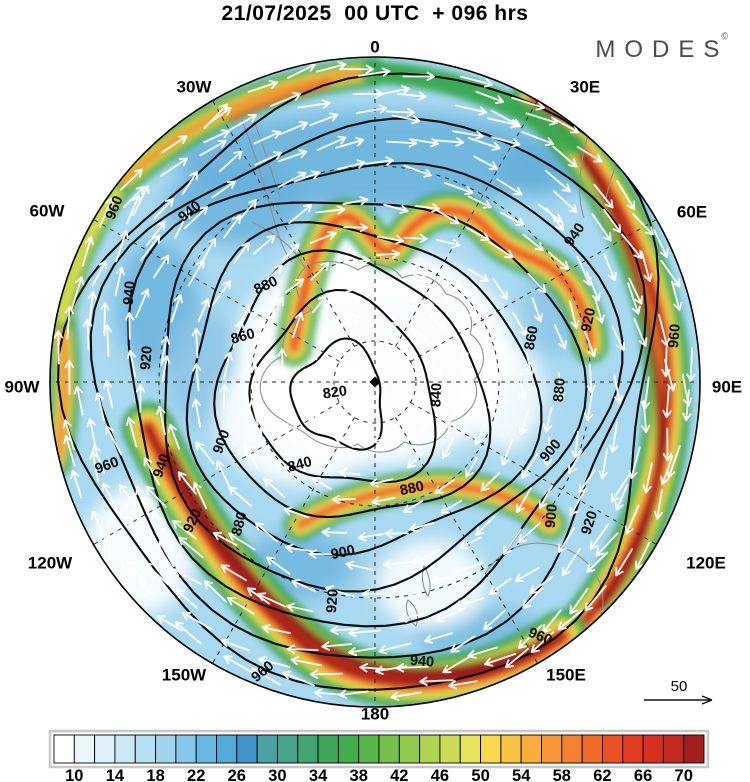 This screenshot has height=782, width=750. What do you see at coordinates (724, 36) in the screenshot?
I see `modes-logo-mark: ©` at bounding box center [724, 36].